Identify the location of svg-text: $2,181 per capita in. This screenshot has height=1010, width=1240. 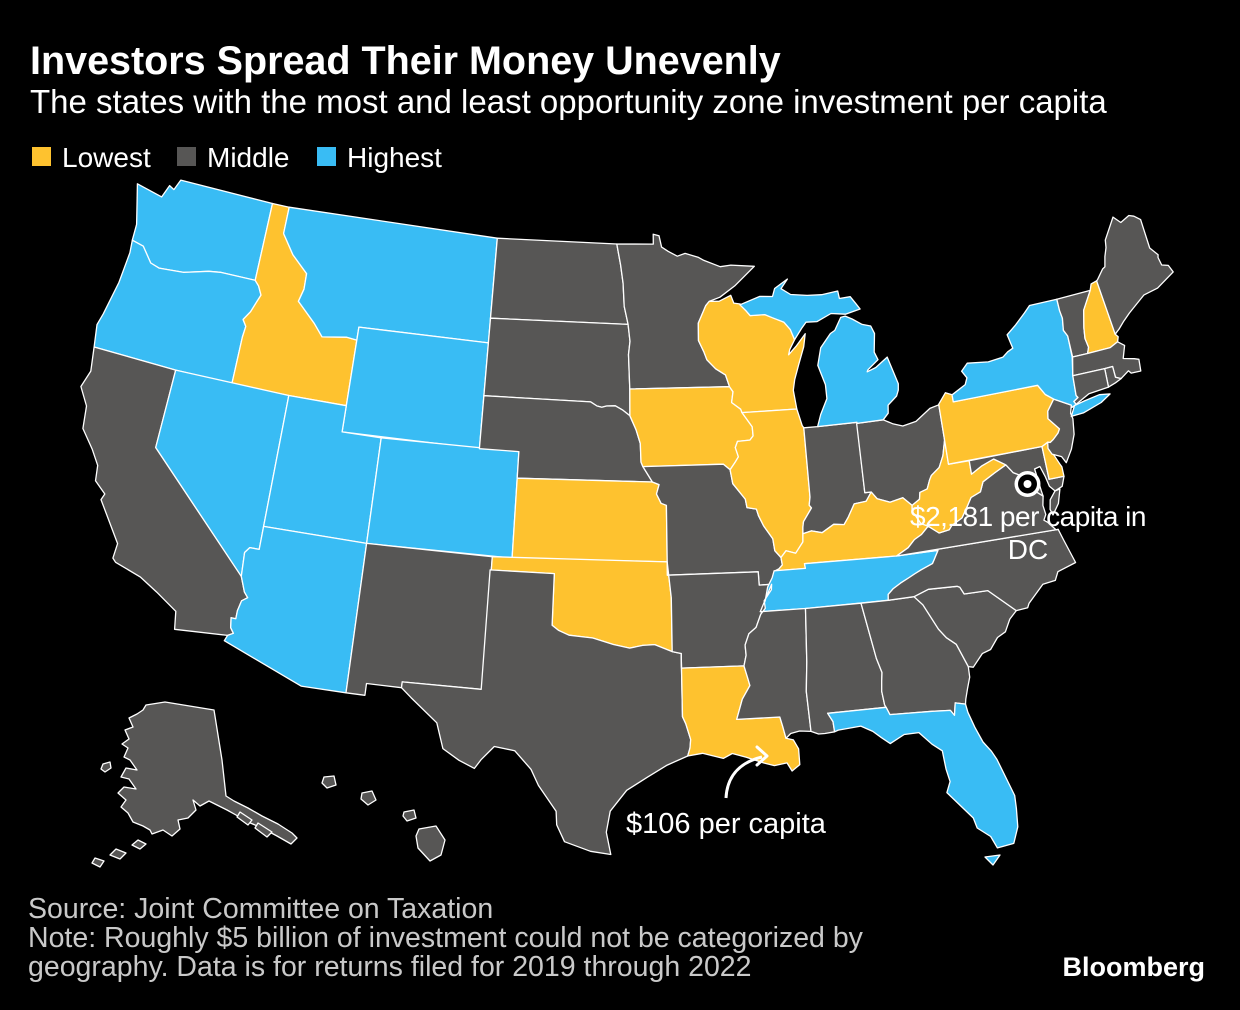
(1028, 516).